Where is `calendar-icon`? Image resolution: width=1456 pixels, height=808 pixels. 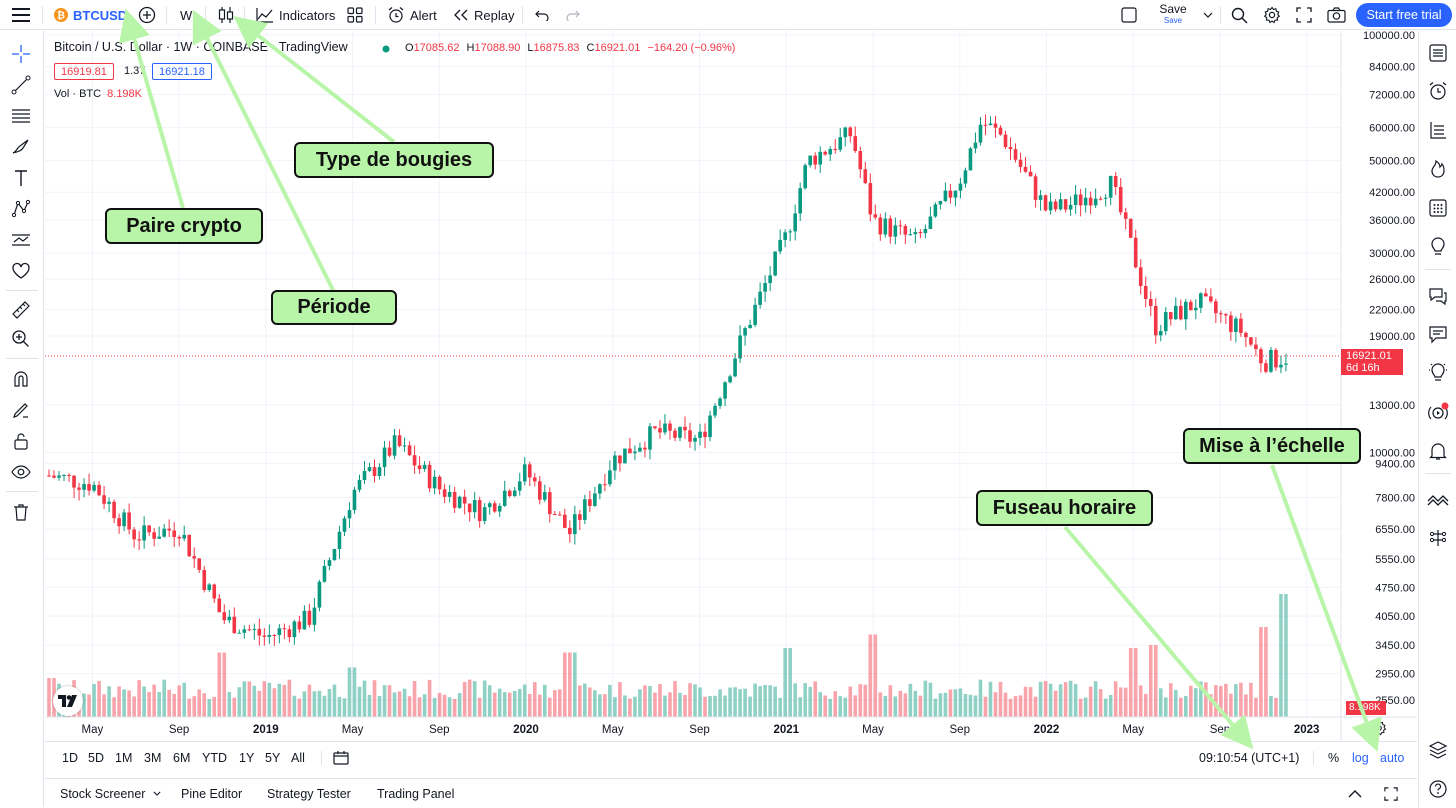
calendar-icon is located at coordinates (1438, 208).